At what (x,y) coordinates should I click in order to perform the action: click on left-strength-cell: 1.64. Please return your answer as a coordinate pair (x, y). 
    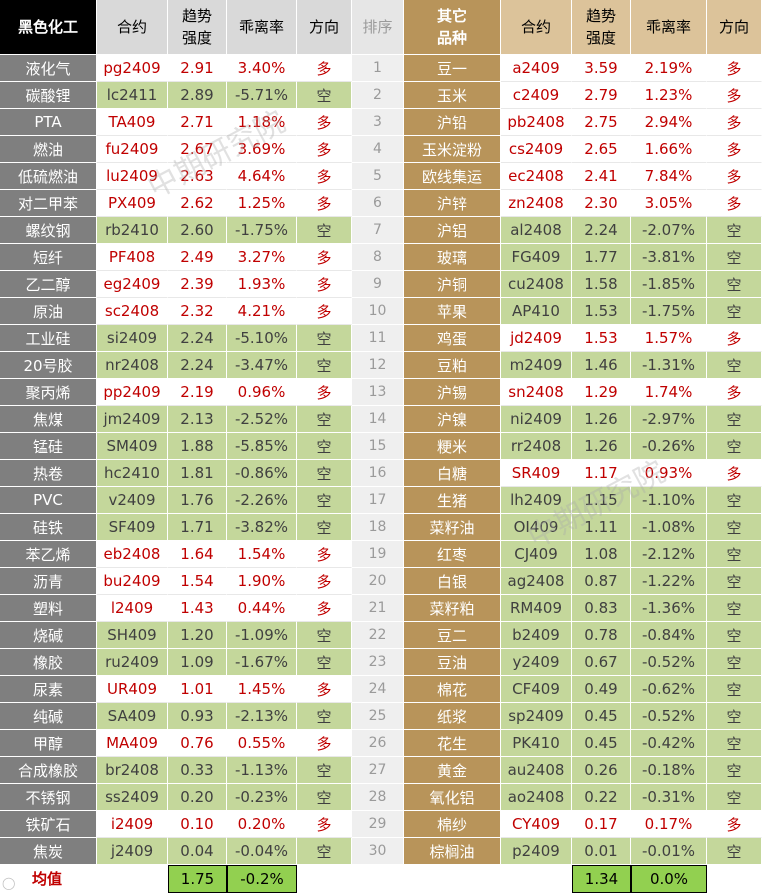
    Looking at the image, I should click on (197, 554).